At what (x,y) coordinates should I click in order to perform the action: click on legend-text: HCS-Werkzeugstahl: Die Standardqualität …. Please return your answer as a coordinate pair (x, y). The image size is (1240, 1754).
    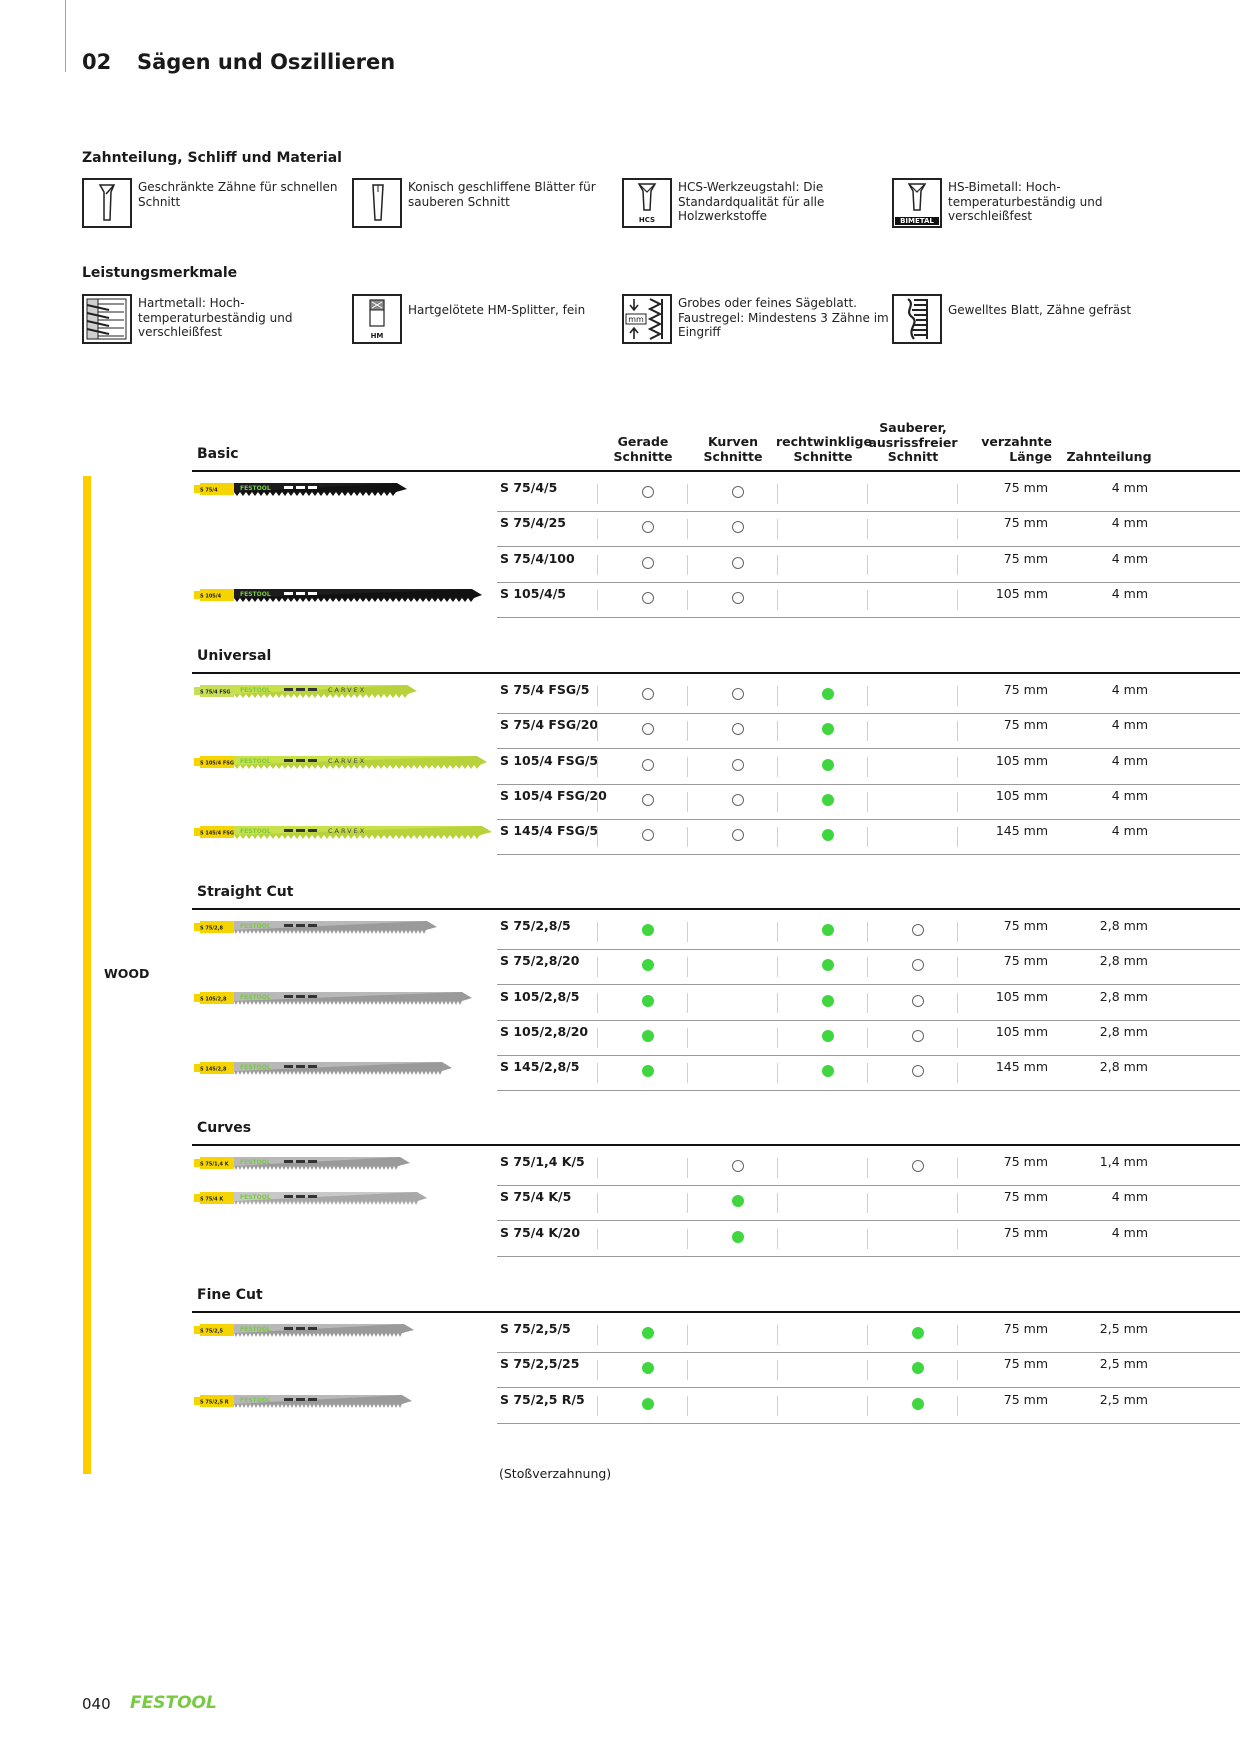
    Looking at the image, I should click on (751, 201).